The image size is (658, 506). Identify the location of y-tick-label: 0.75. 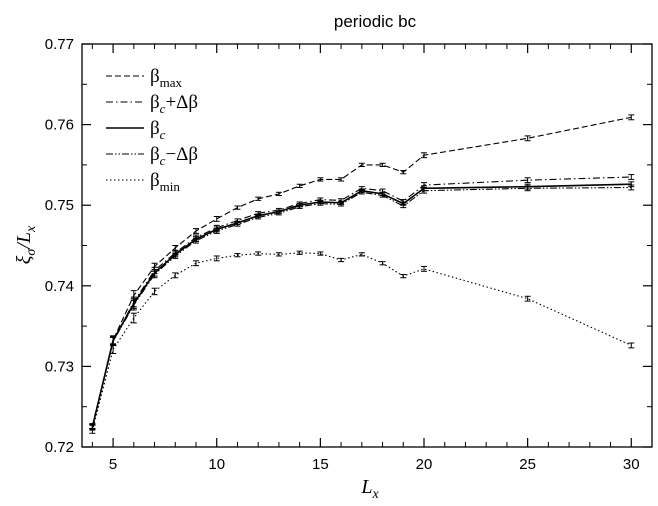
(59, 205).